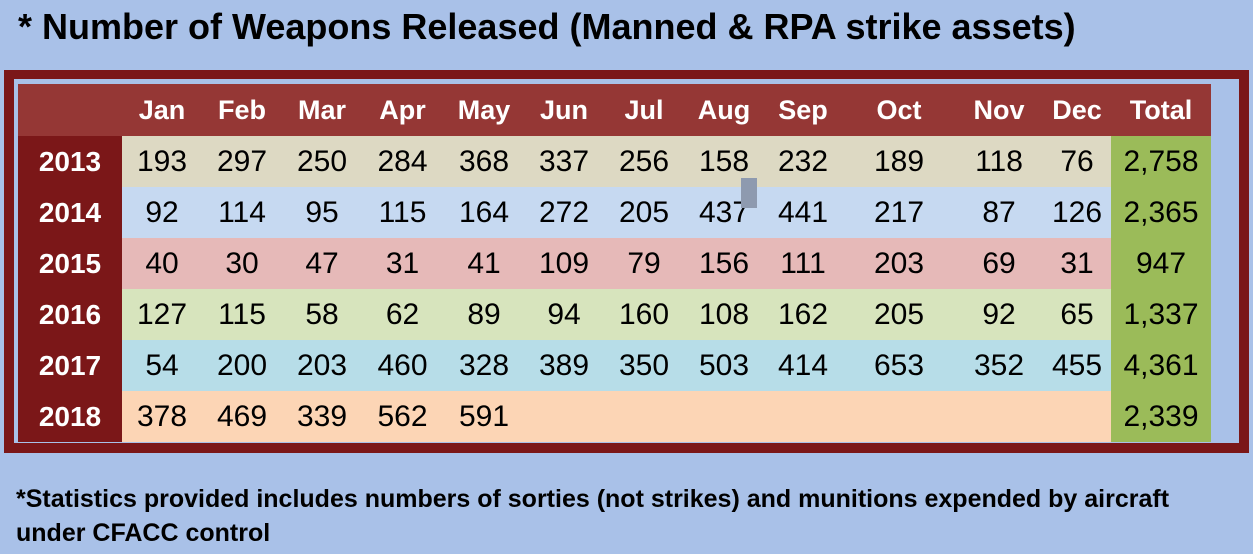 The width and height of the screenshot is (1253, 554). Describe the element at coordinates (70, 365) in the screenshot. I see `year-cell: 2017` at that location.